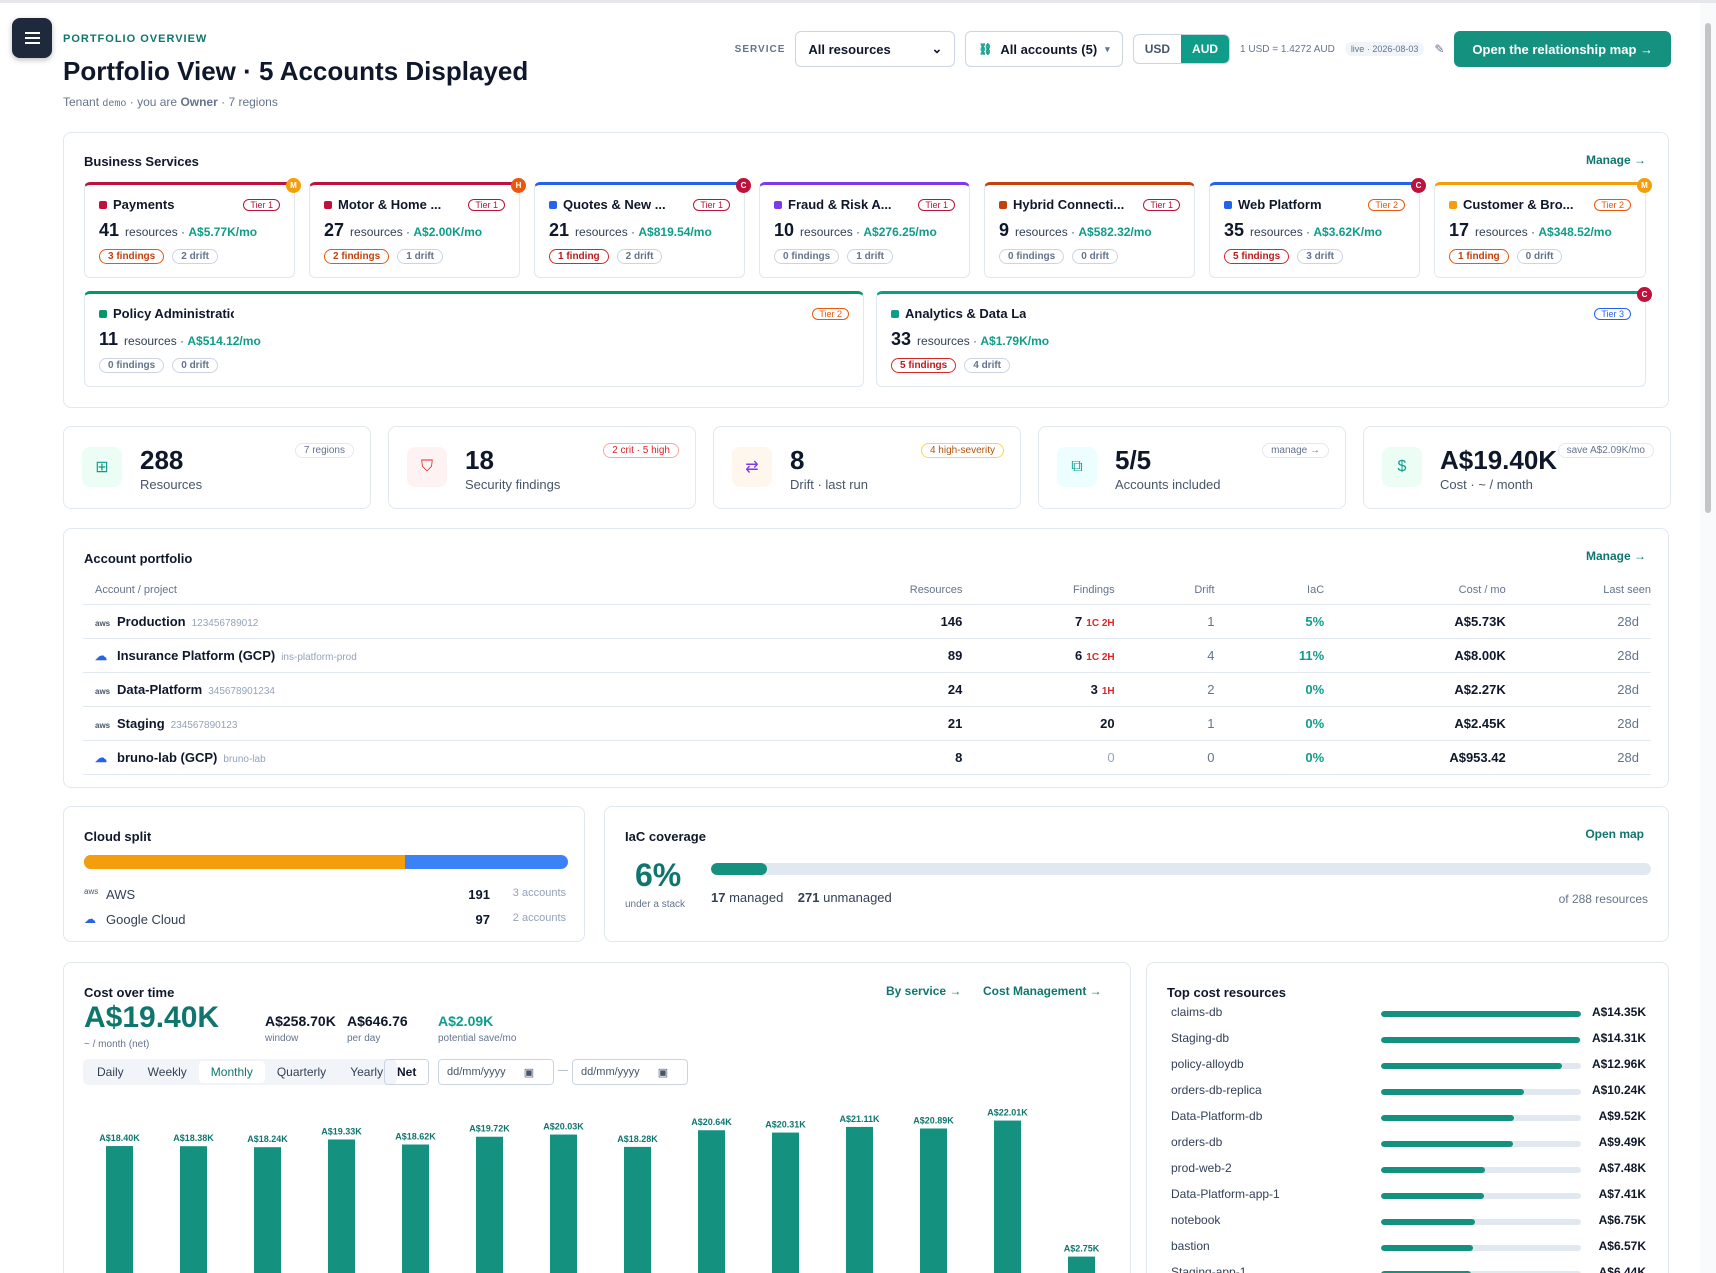  Describe the element at coordinates (1517, 467) in the screenshot. I see `stat-card: $ A$19.40K Cost · ~ / month save A$2.09K/mo` at that location.